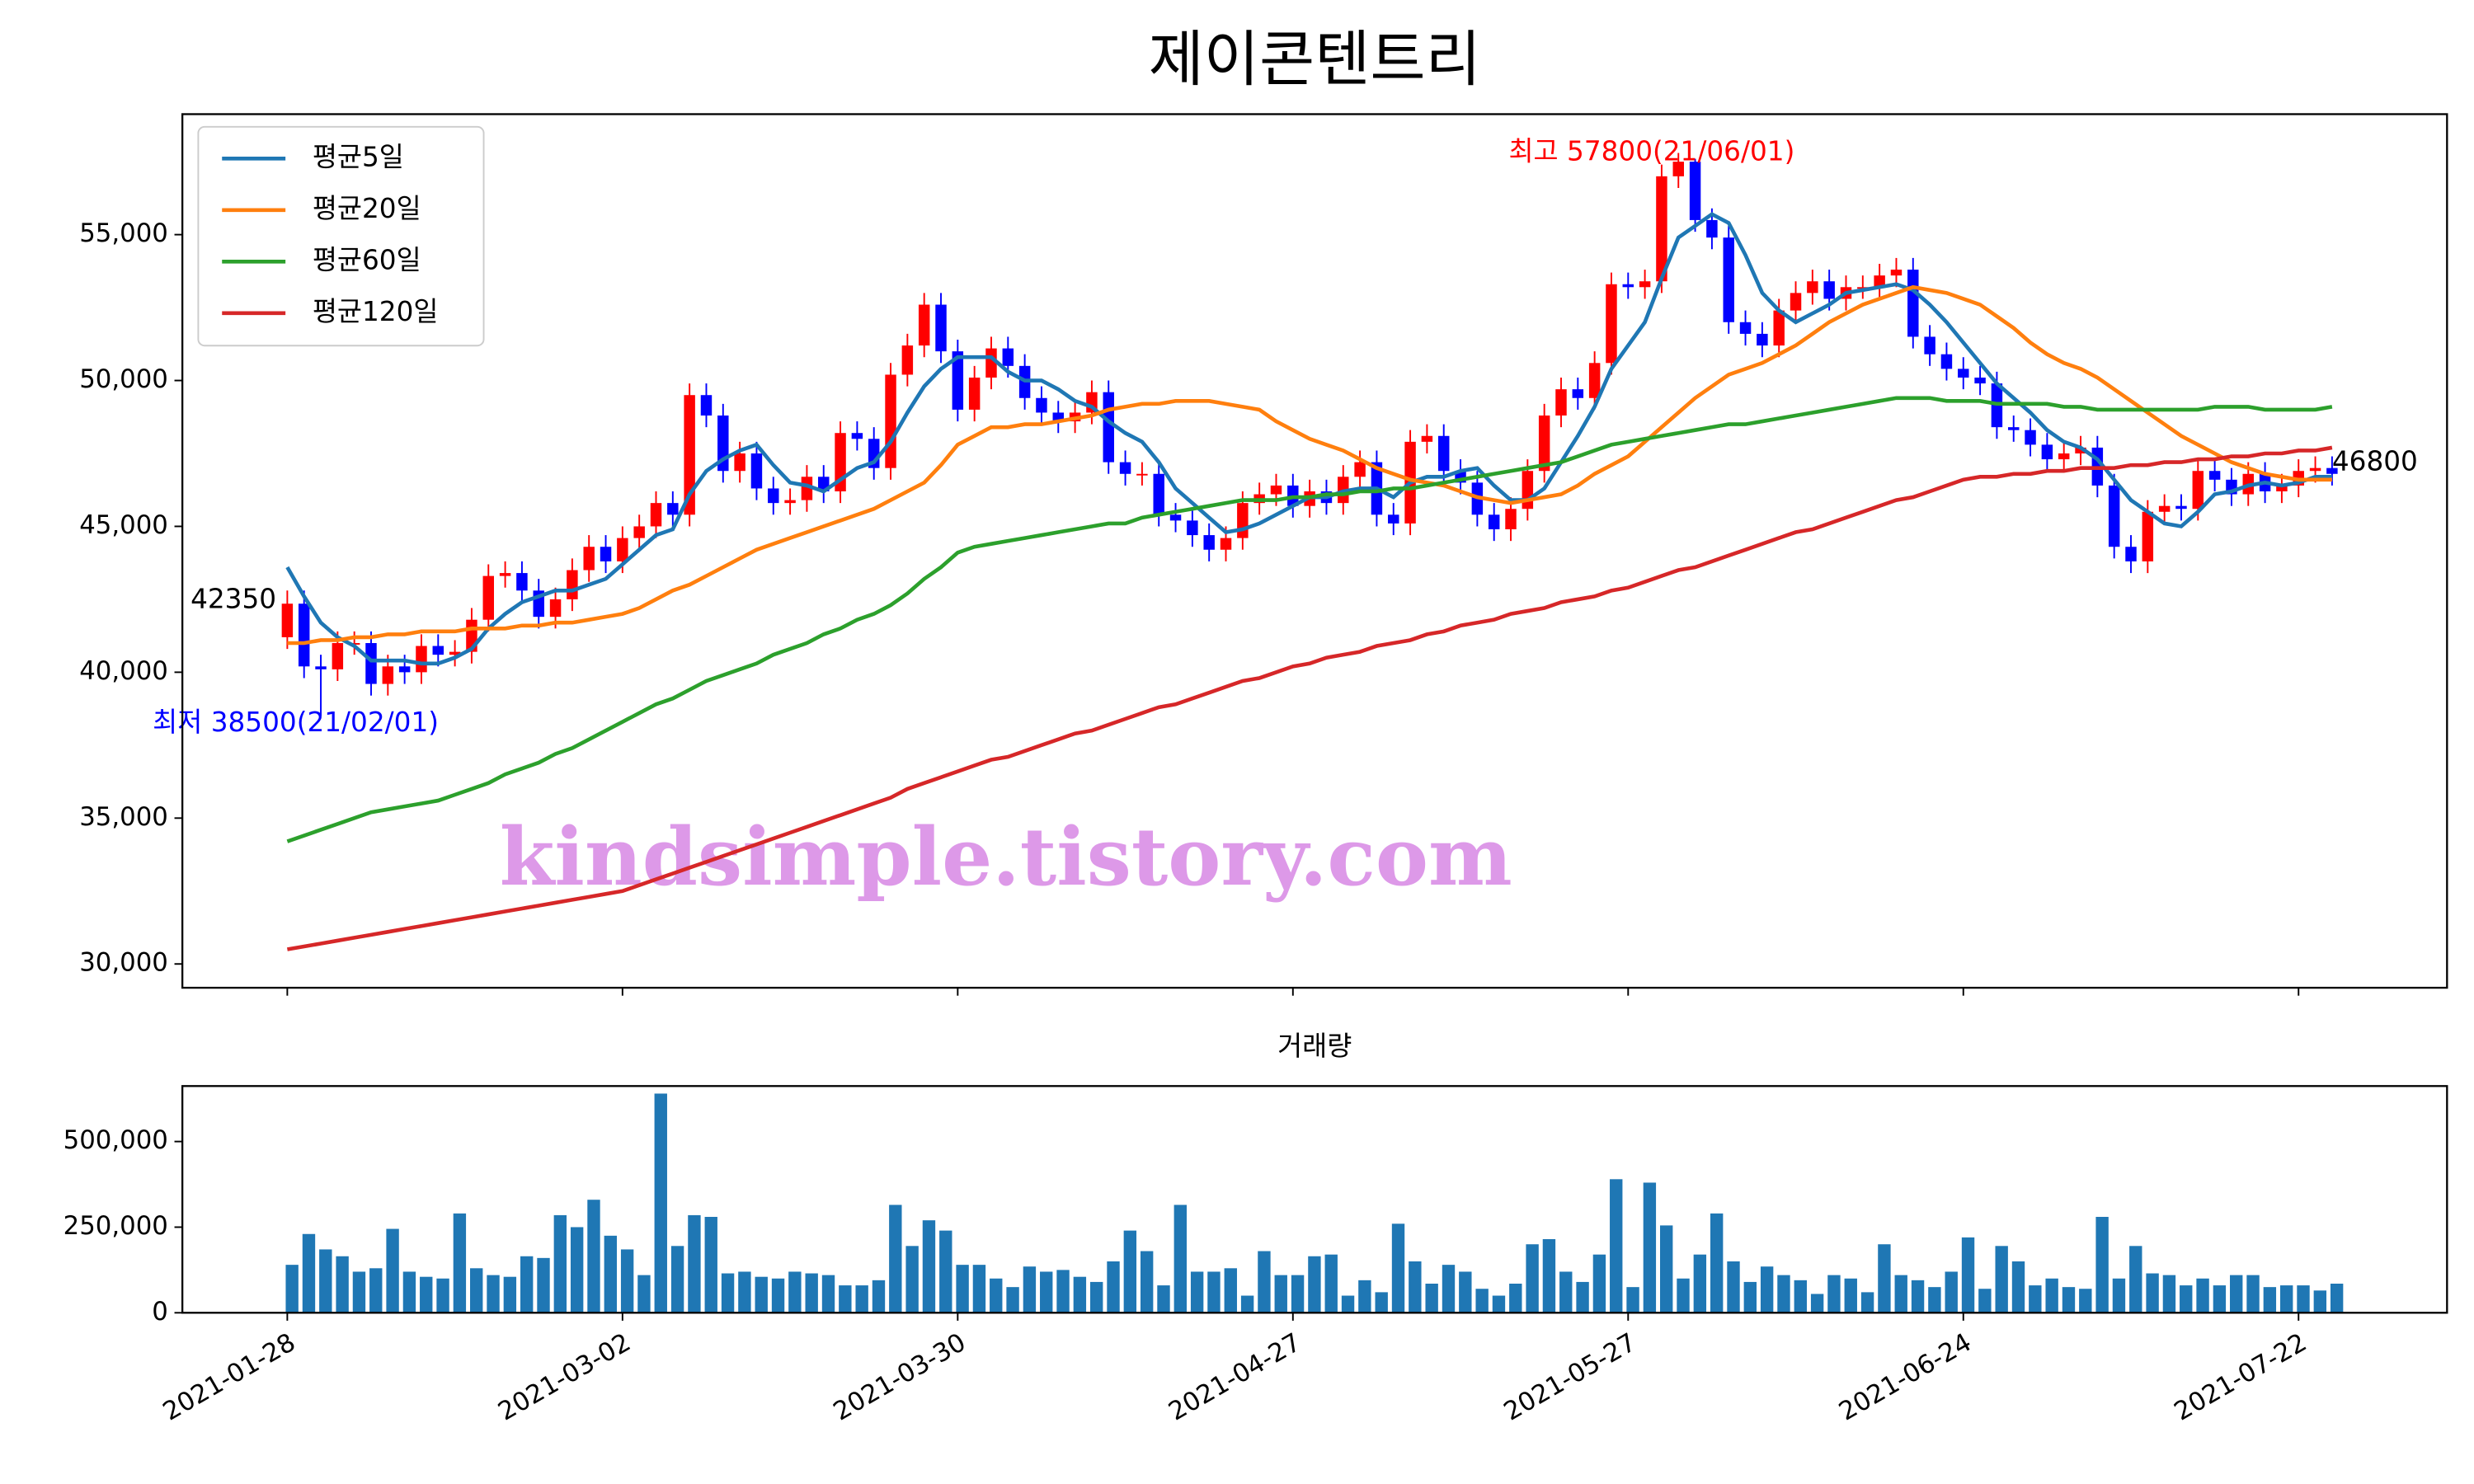 This screenshot has height=1484, width=2474. What do you see at coordinates (1006, 857) in the screenshot?
I see `watermark: kindsimple.tistory.com` at bounding box center [1006, 857].